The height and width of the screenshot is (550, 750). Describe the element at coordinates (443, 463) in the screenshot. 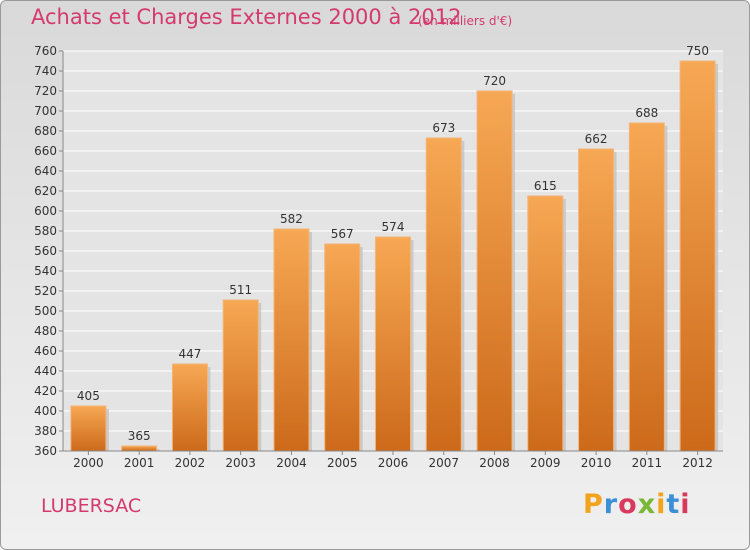

I see `x-tick-label: 2007` at that location.